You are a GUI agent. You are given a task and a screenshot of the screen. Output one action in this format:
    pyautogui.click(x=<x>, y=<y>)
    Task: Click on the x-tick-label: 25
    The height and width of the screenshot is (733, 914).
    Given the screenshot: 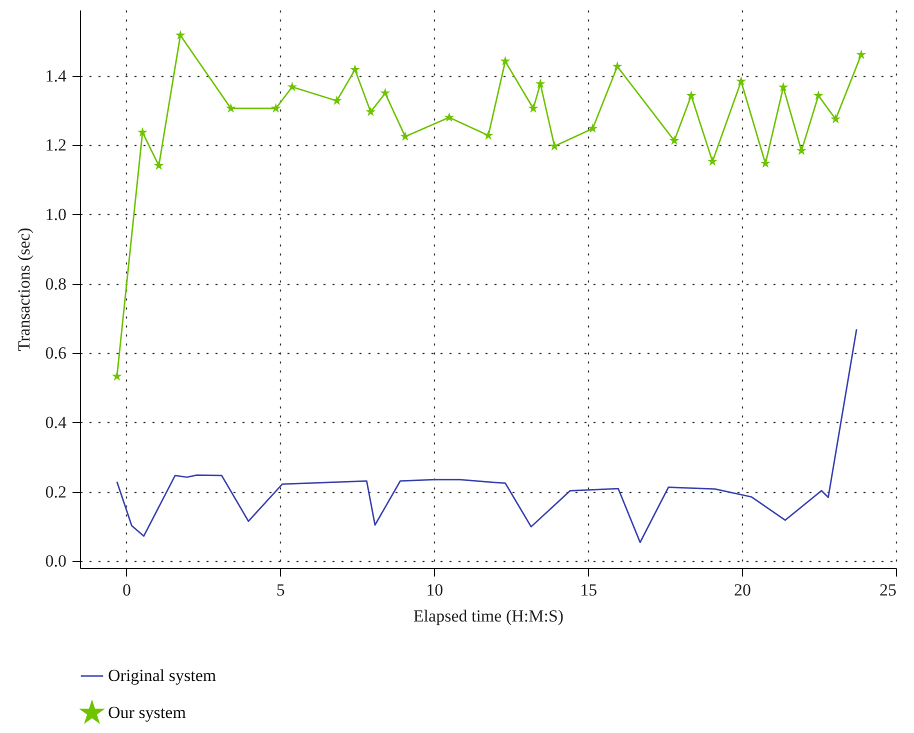 What is the action you would take?
    pyautogui.click(x=888, y=590)
    